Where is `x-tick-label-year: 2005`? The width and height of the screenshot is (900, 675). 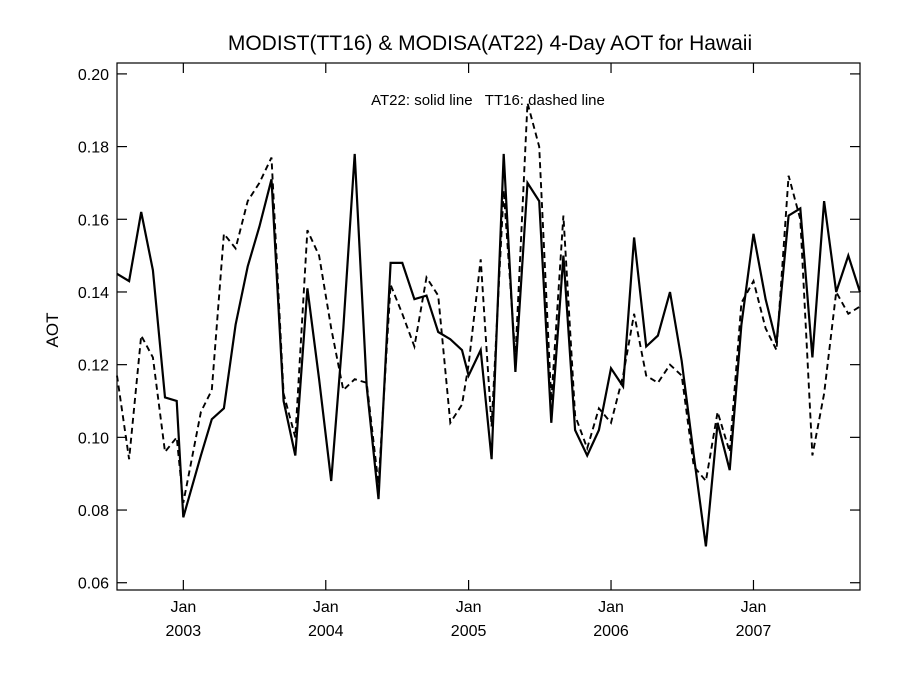
x-tick-label-year: 2005 is located at coordinates (469, 631).